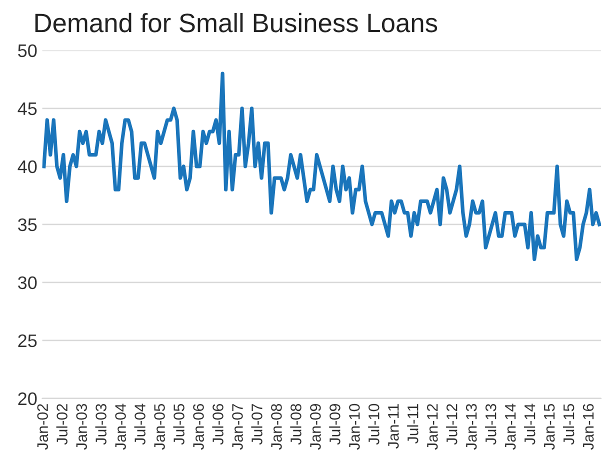 This screenshot has height=458, width=604. I want to click on x-tick-label: Jul-06, so click(218, 424).